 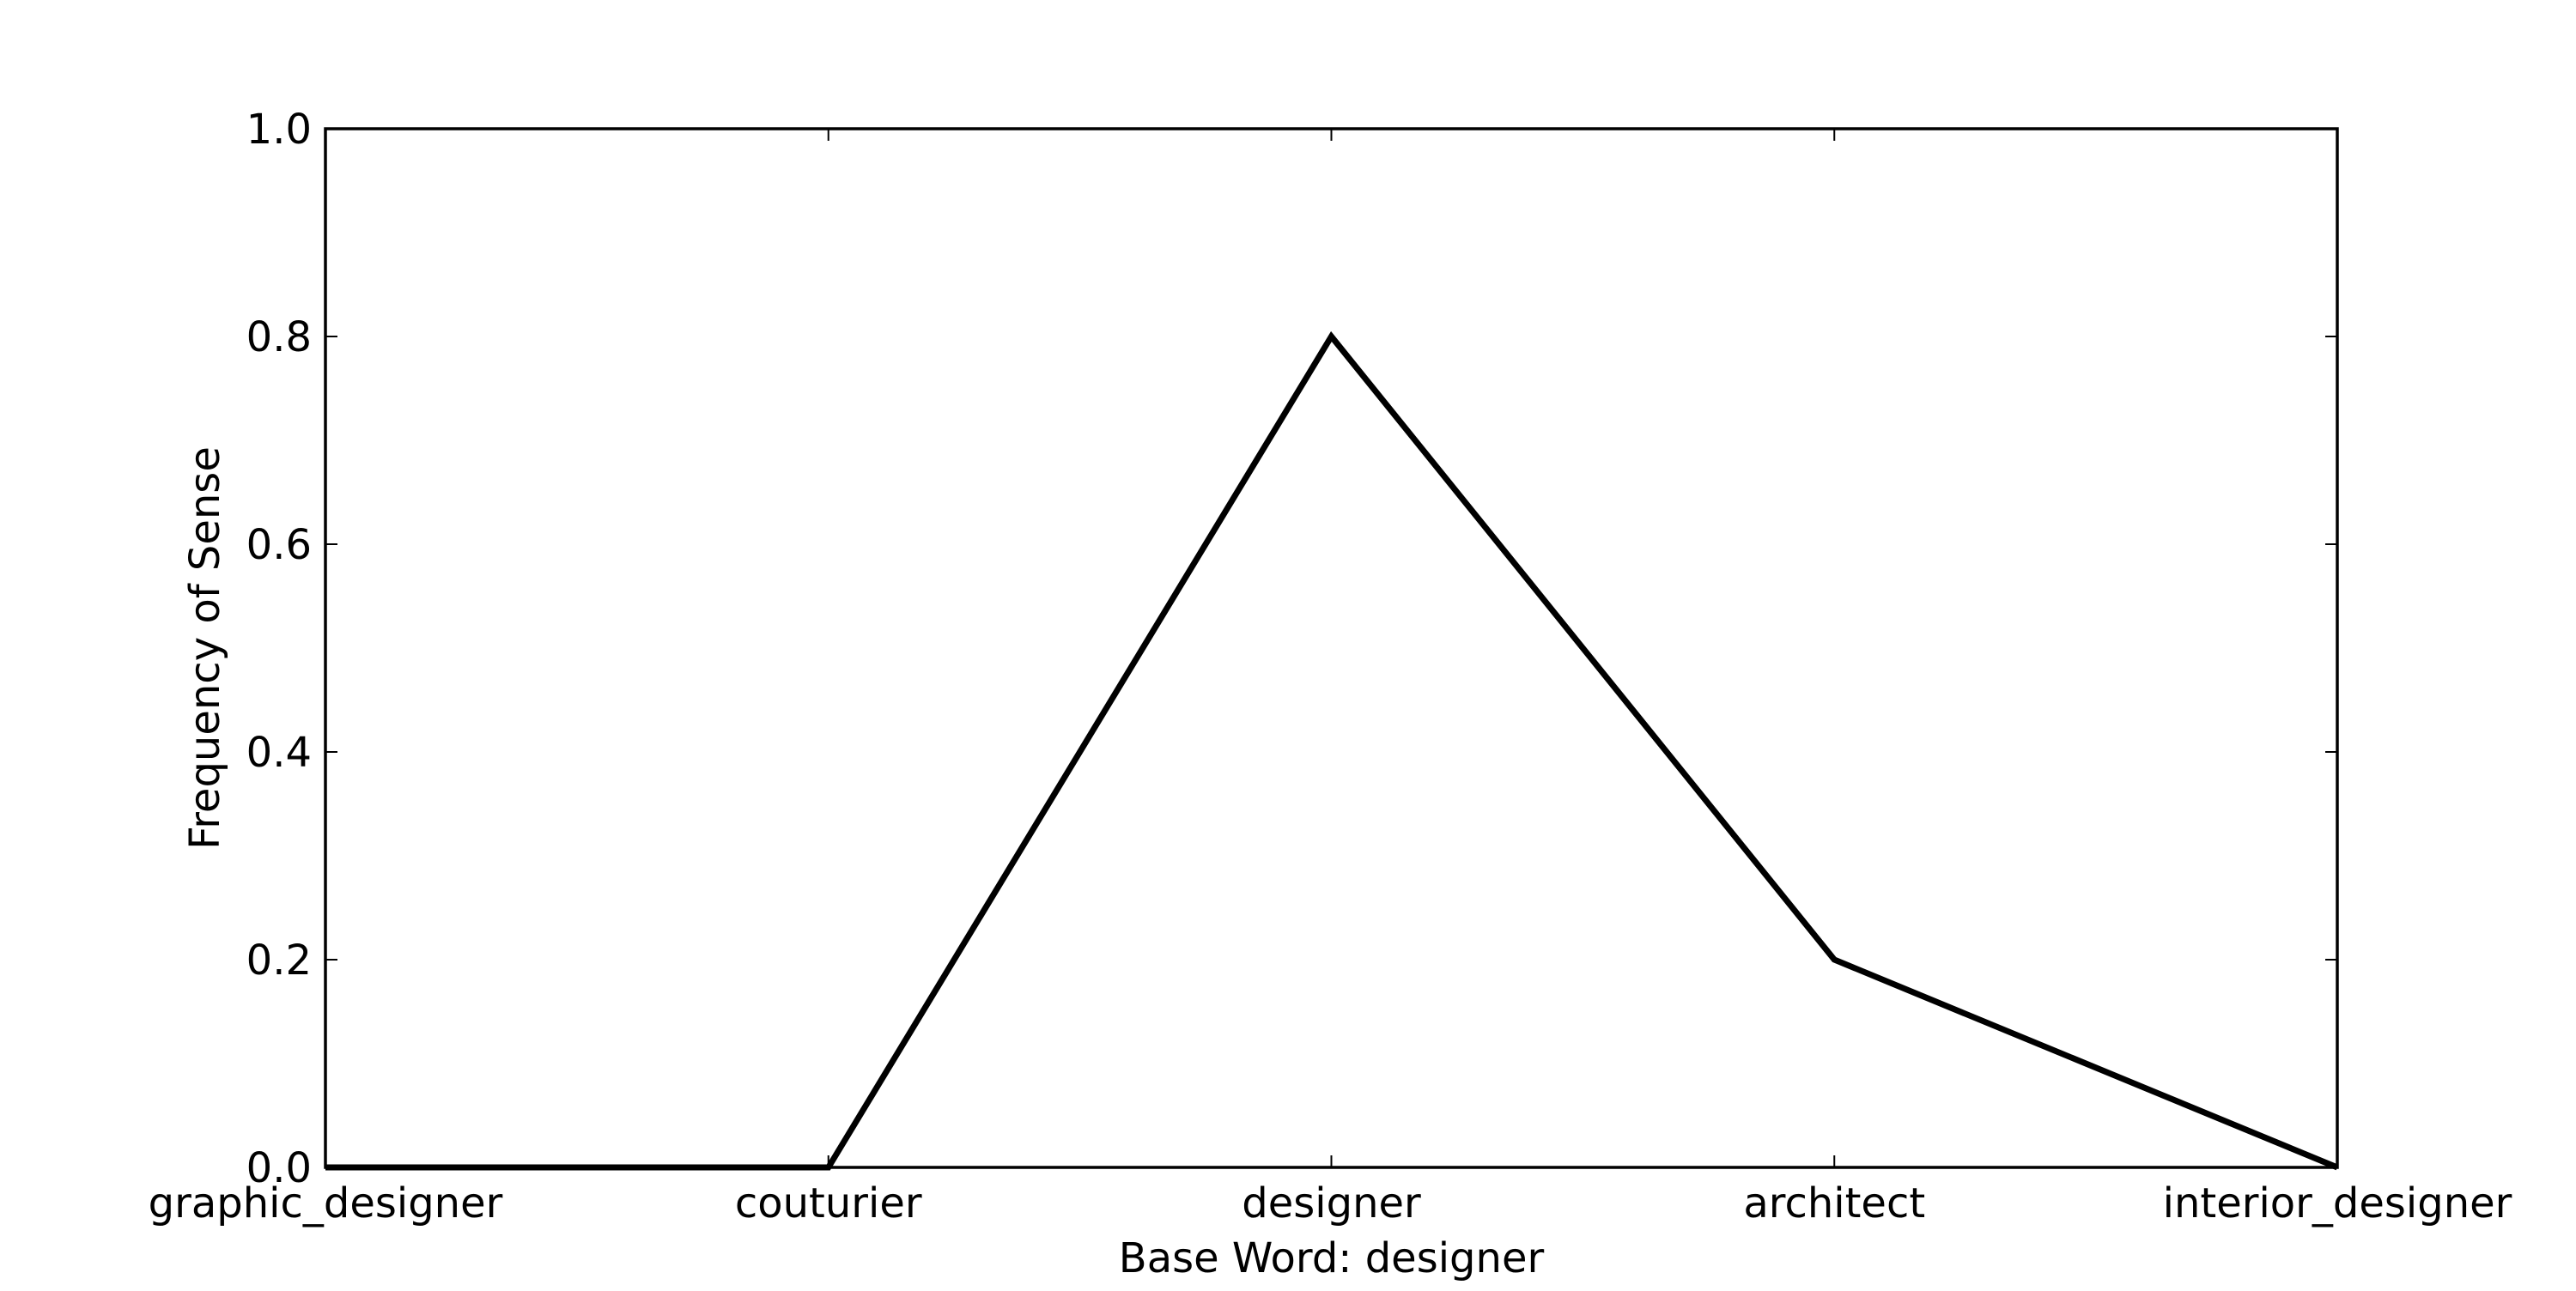 I want to click on x-tick-label: designer, so click(x=1331, y=1203).